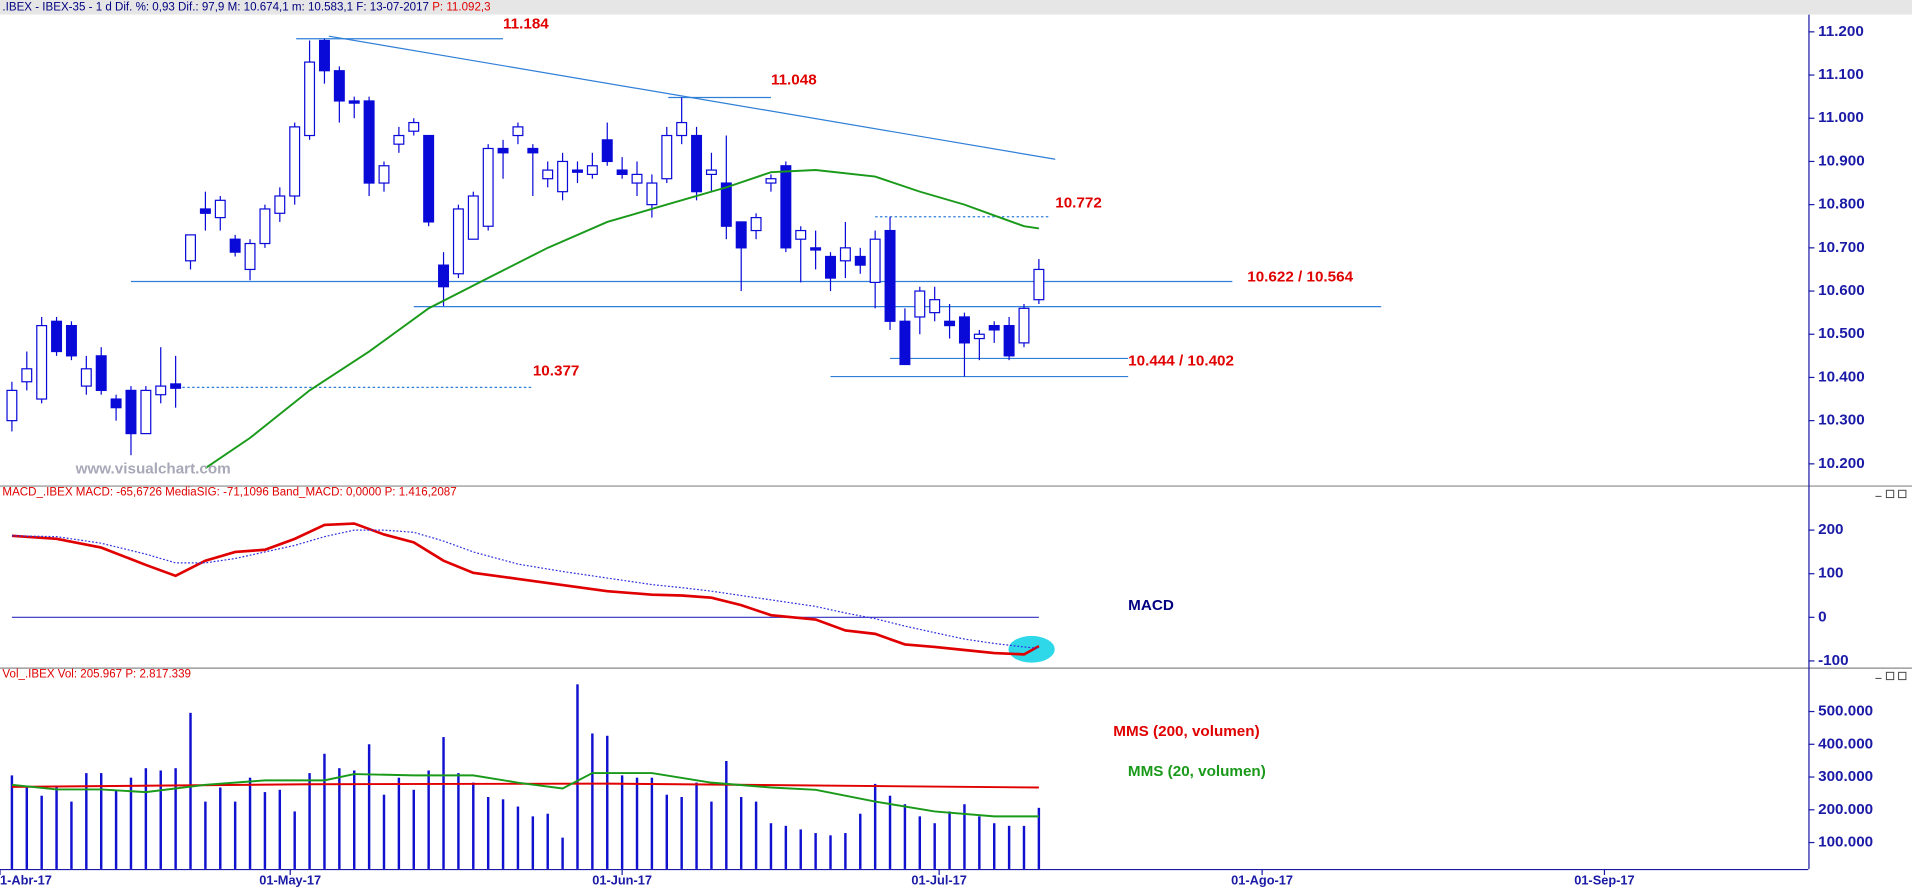  What do you see at coordinates (1845, 711) in the screenshot?
I see `y-tick-label: 500.000` at bounding box center [1845, 711].